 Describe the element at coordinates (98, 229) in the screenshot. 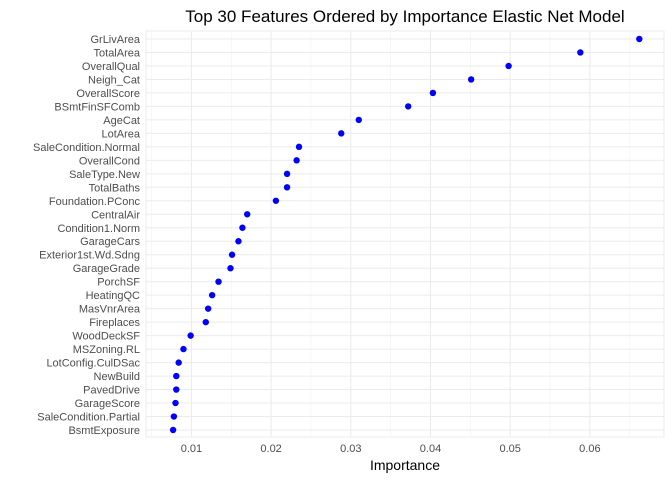

I see `y-tick-label: Condition1.Norm` at that location.